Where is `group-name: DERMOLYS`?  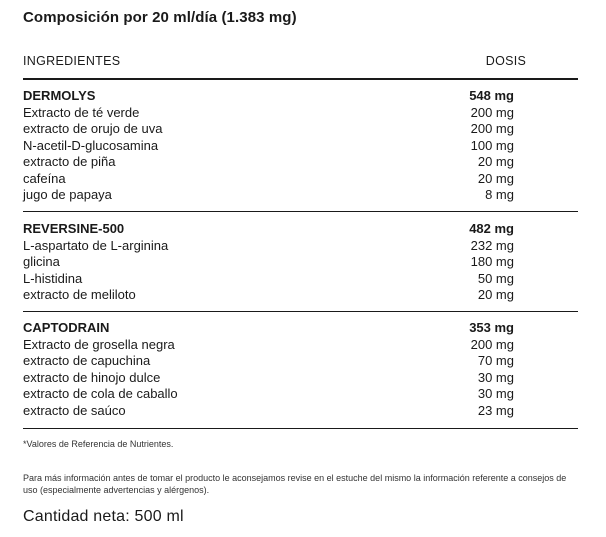 group-name: DERMOLYS is located at coordinates (59, 95).